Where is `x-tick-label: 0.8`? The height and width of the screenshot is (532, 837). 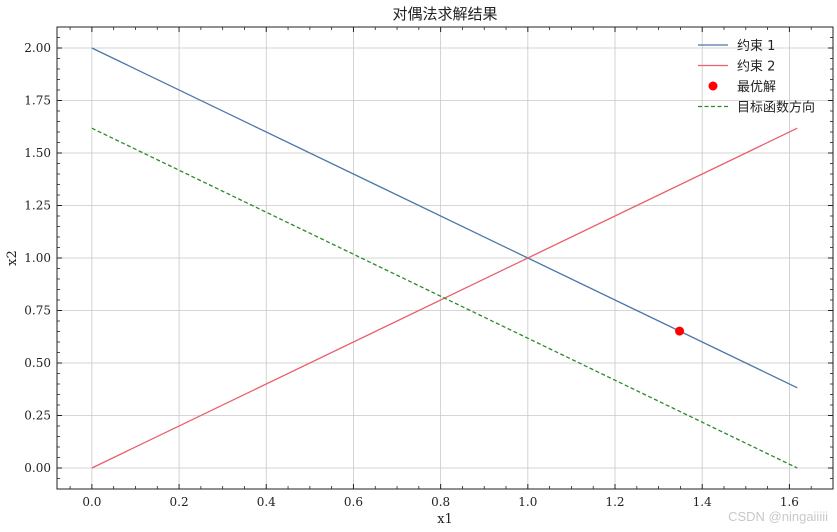
x-tick-label: 0.8 is located at coordinates (440, 502).